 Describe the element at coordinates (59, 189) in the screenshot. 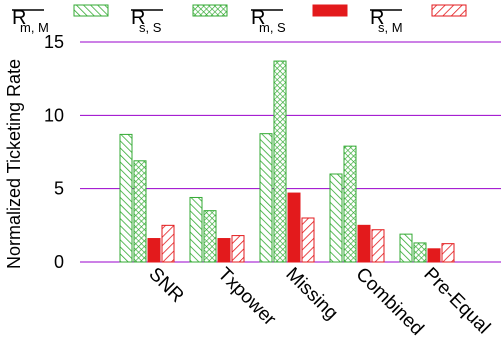

I see `y-tick-label-5: 5` at that location.